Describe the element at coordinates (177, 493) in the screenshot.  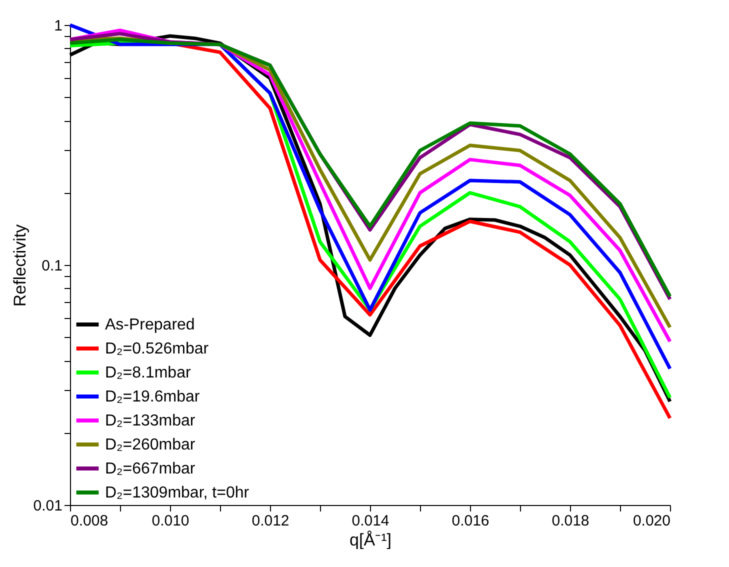
I see `legend-label: D₂=1309mbar, t=0hr` at that location.